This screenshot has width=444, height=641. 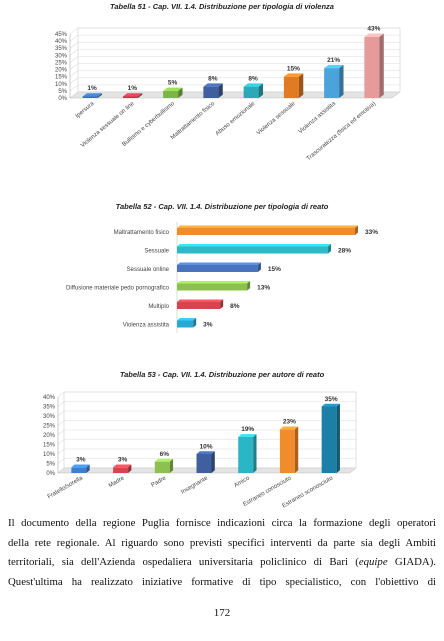 What do you see at coordinates (242, 482) in the screenshot?
I see `x-tick-label: Amico` at bounding box center [242, 482].